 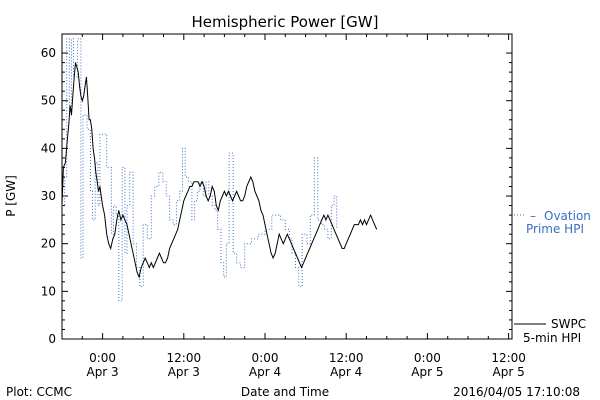 I want to click on y-tick-label: 60, so click(x=48, y=53).